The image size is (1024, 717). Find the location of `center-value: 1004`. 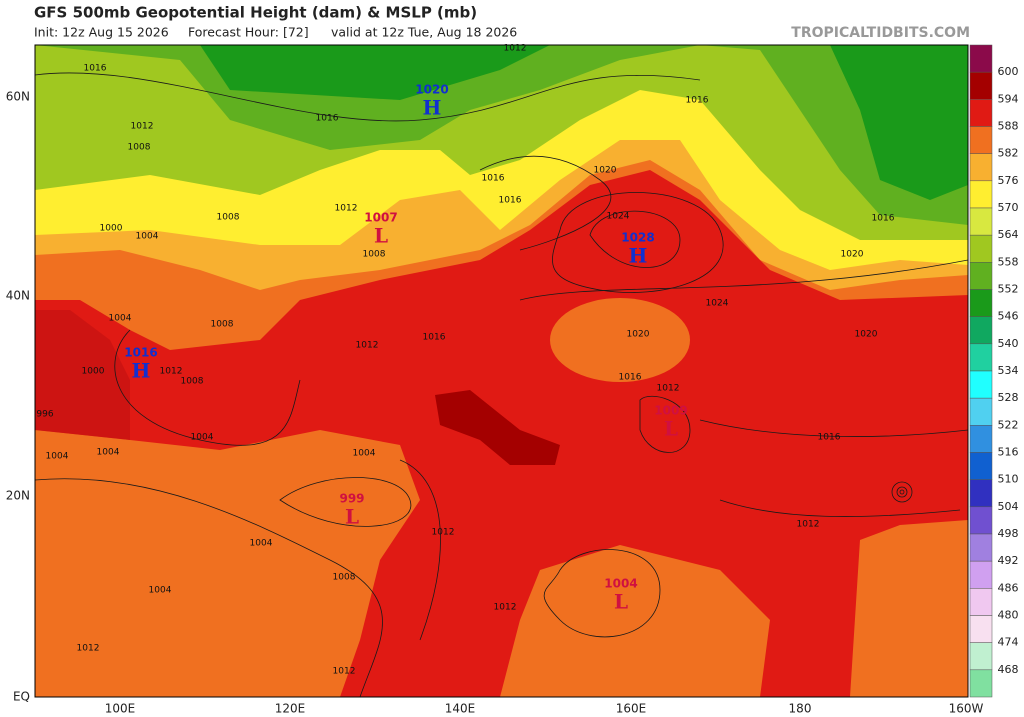

center-value: 1004 is located at coordinates (620, 584).